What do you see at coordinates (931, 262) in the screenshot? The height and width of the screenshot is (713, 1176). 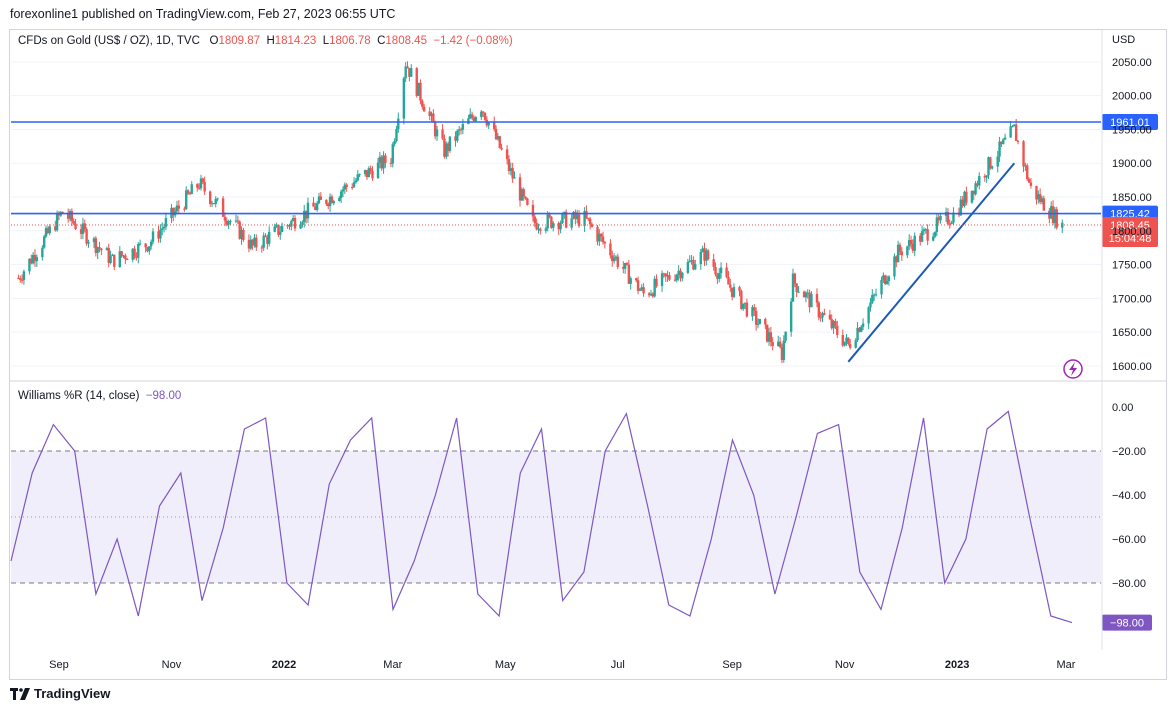 I see `trendline` at bounding box center [931, 262].